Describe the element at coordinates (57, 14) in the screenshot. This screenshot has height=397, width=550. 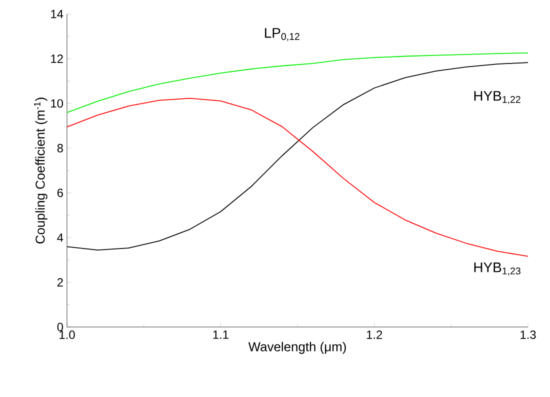
I see `y-tick-label: 14` at that location.